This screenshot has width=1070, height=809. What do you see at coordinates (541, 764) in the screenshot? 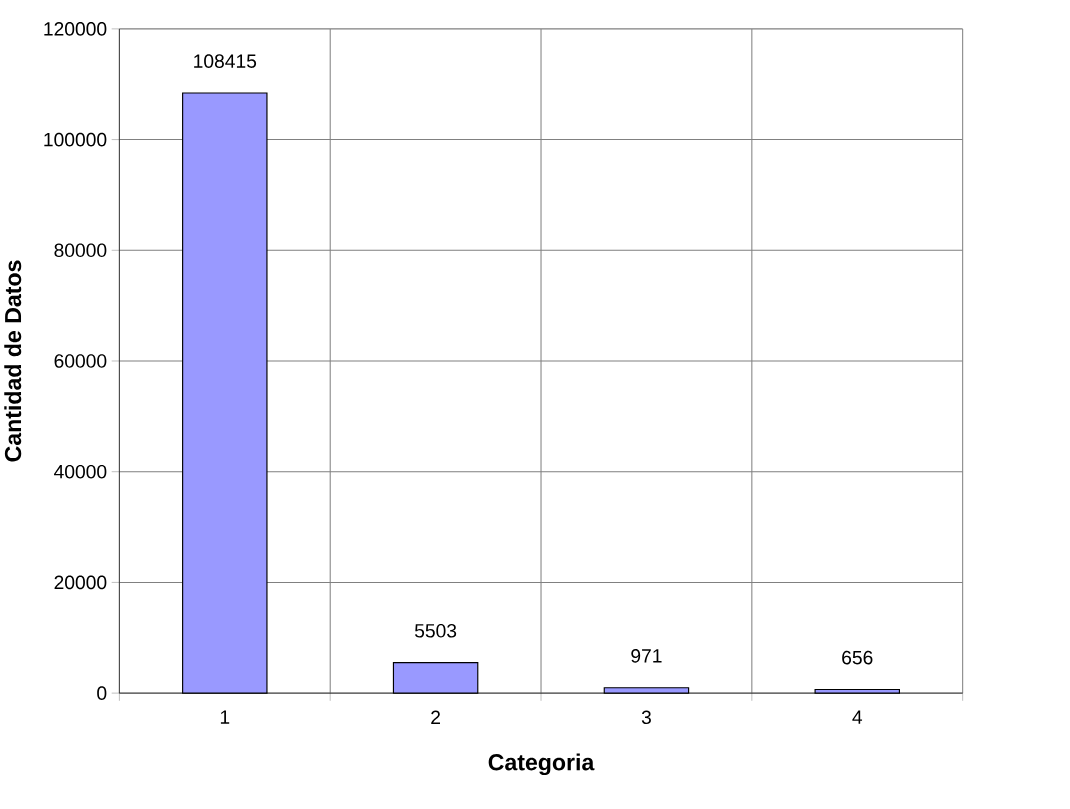
I see `x-axis-title: Categoria` at bounding box center [541, 764].